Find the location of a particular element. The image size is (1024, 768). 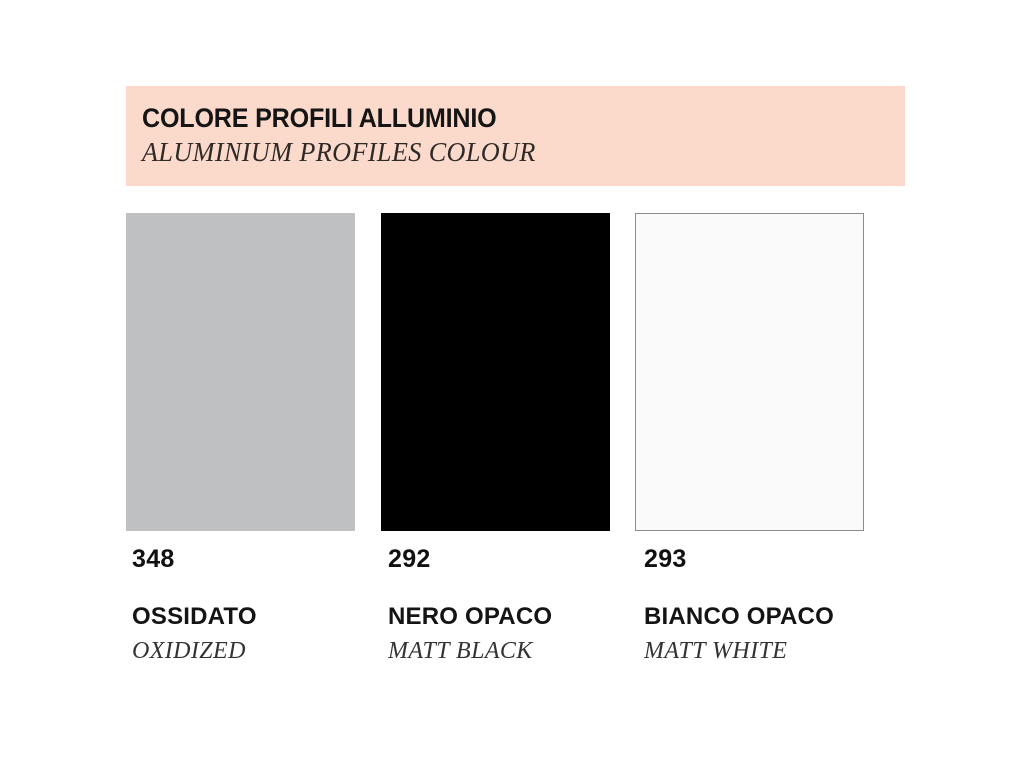

colour-code: 293 is located at coordinates (665, 559).